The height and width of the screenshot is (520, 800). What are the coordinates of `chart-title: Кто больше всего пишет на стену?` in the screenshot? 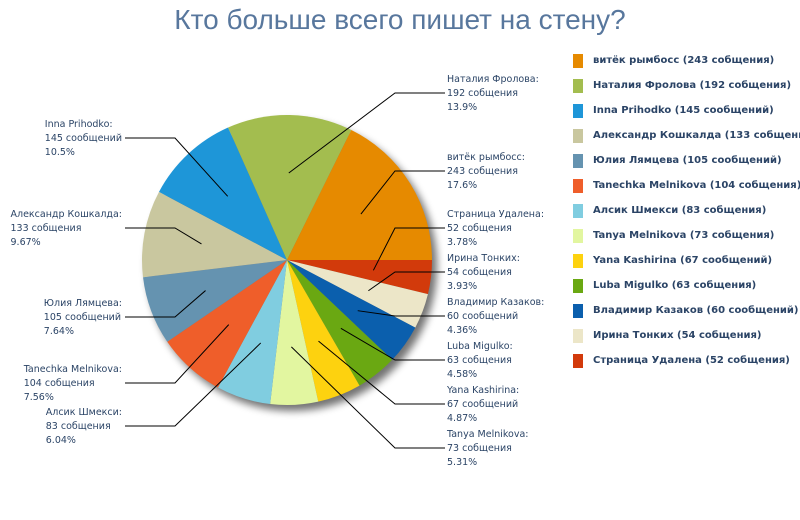 It's located at (400, 19).